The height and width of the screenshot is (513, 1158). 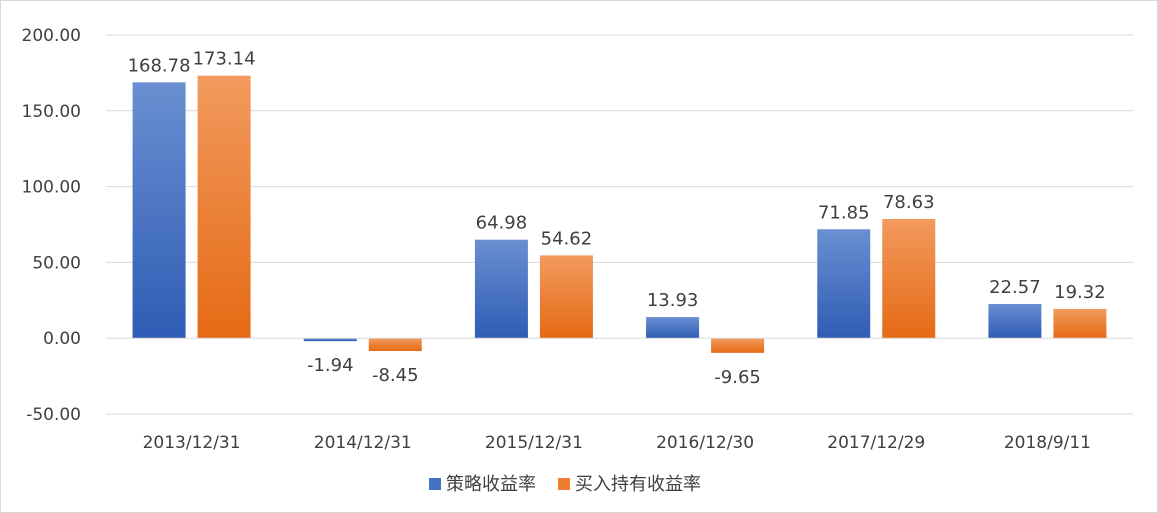 What do you see at coordinates (1015, 287) in the screenshot?
I see `data-label: 22.57` at bounding box center [1015, 287].